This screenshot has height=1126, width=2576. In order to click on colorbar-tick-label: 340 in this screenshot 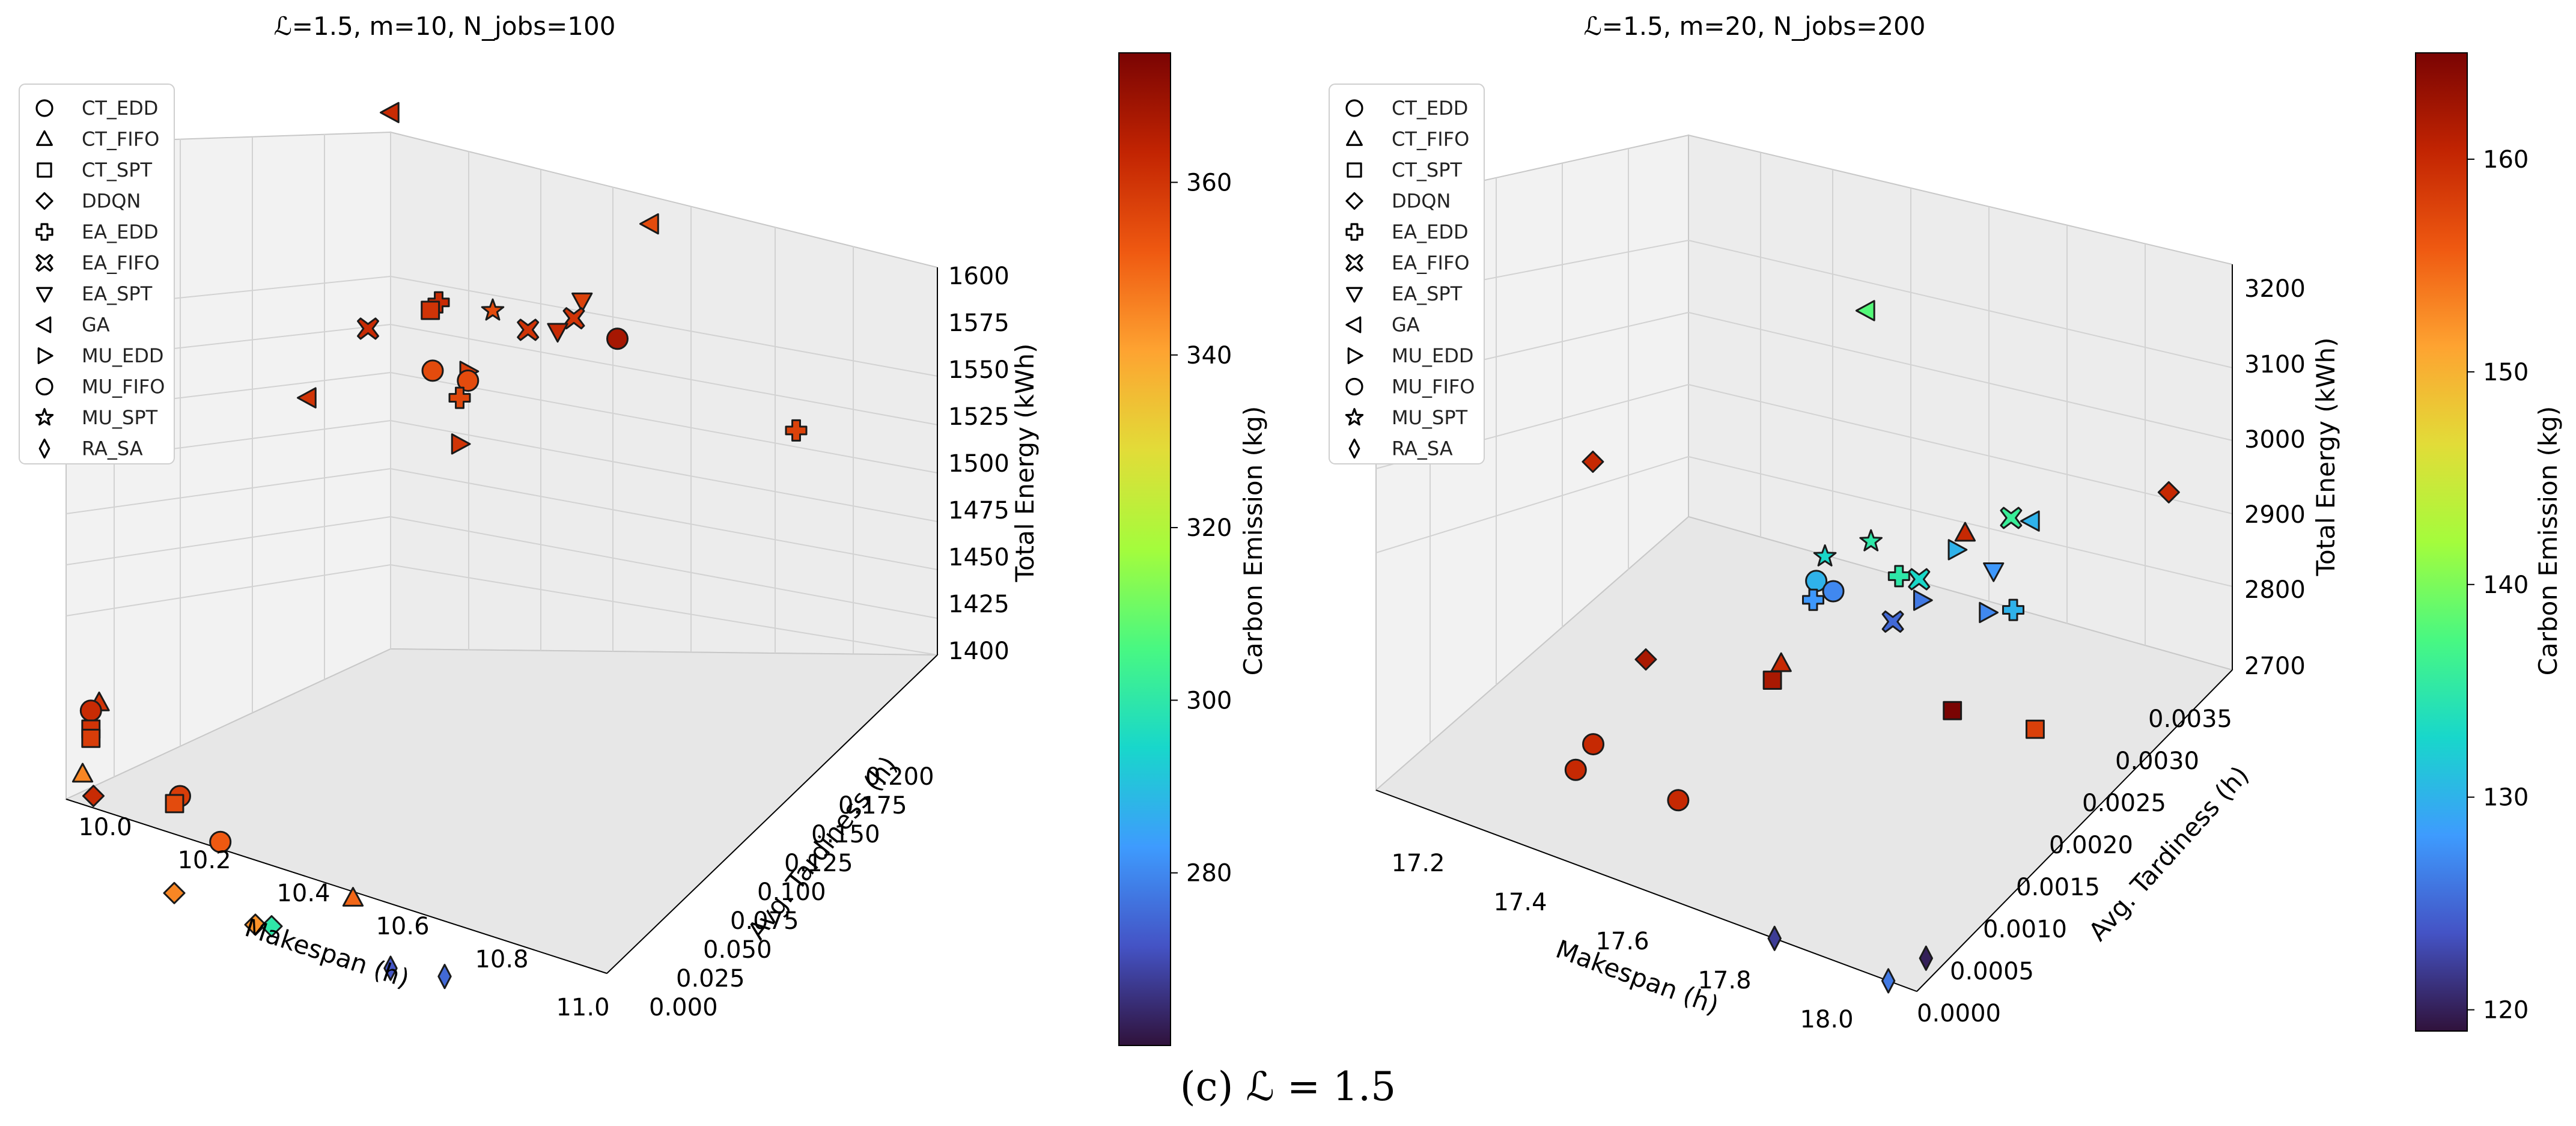, I will do `click(1209, 356)`.